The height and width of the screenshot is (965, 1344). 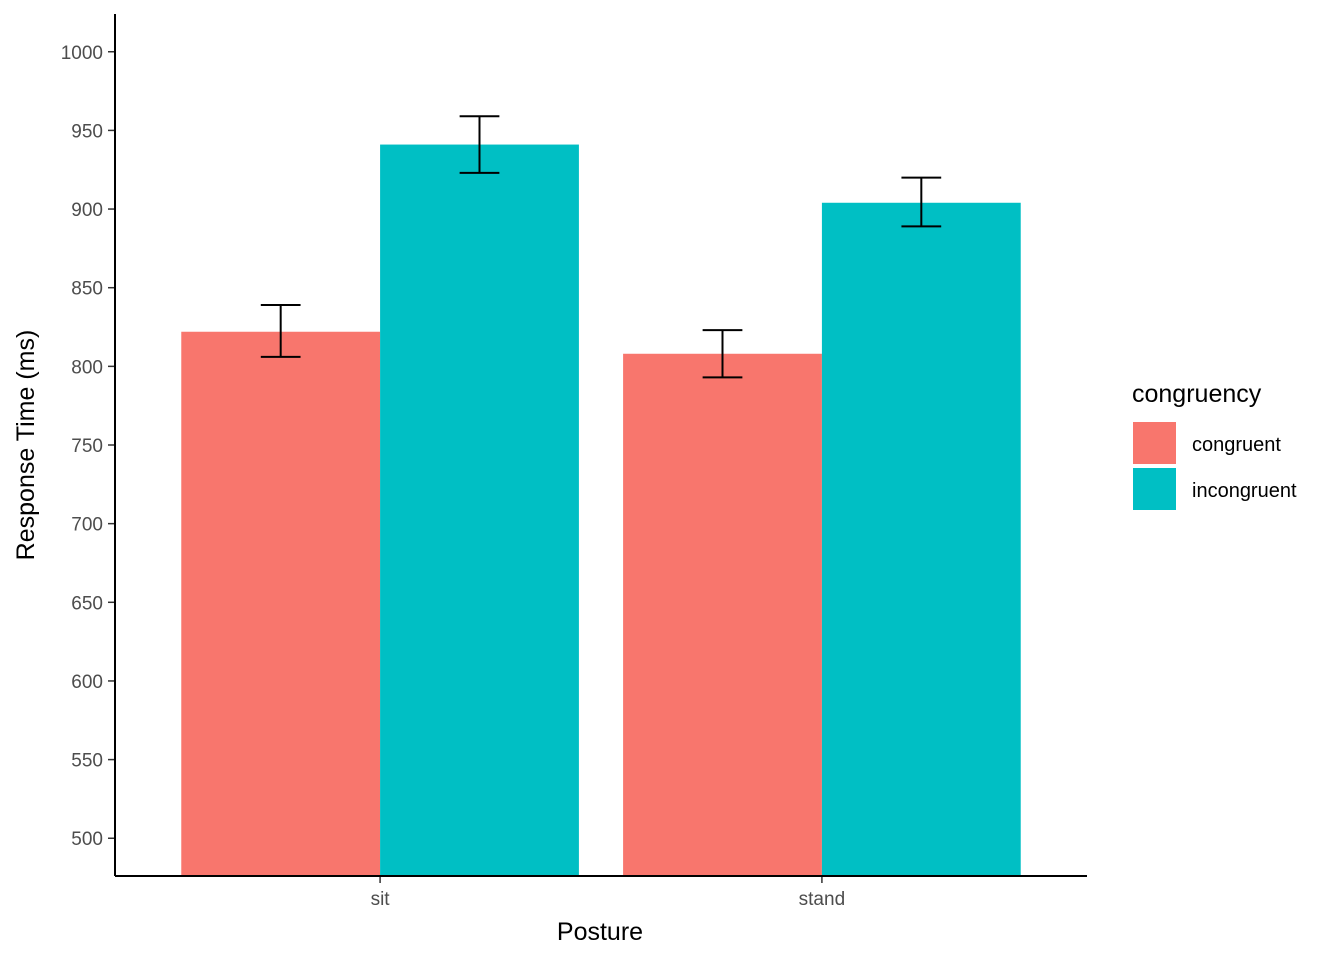 I want to click on y-axis: 500 550 600 650 700 750 800 850 900 950 1000, so click(x=88, y=445).